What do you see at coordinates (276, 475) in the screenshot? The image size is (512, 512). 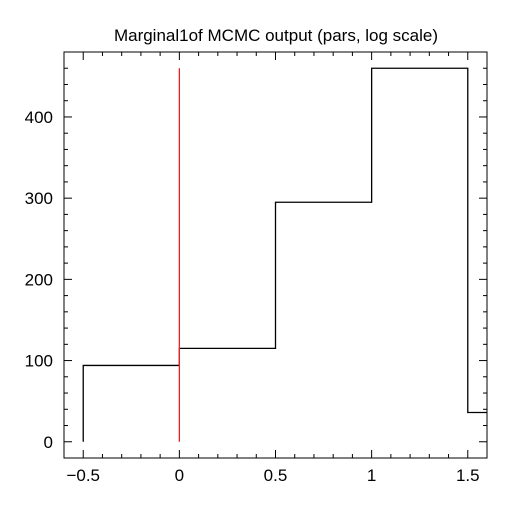 I see `x-tick-label: 0.5` at bounding box center [276, 475].